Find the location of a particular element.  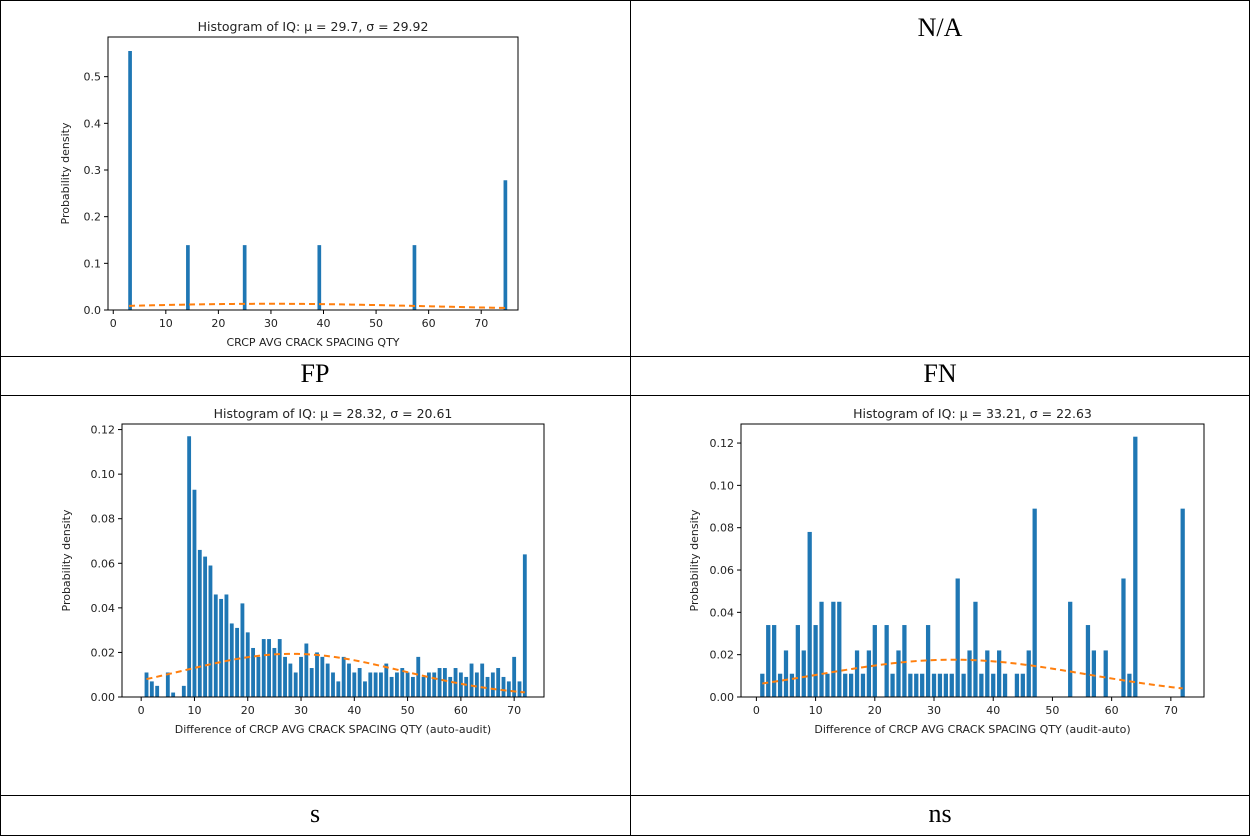

y-tick-label: 0.4 is located at coordinates (93, 123).